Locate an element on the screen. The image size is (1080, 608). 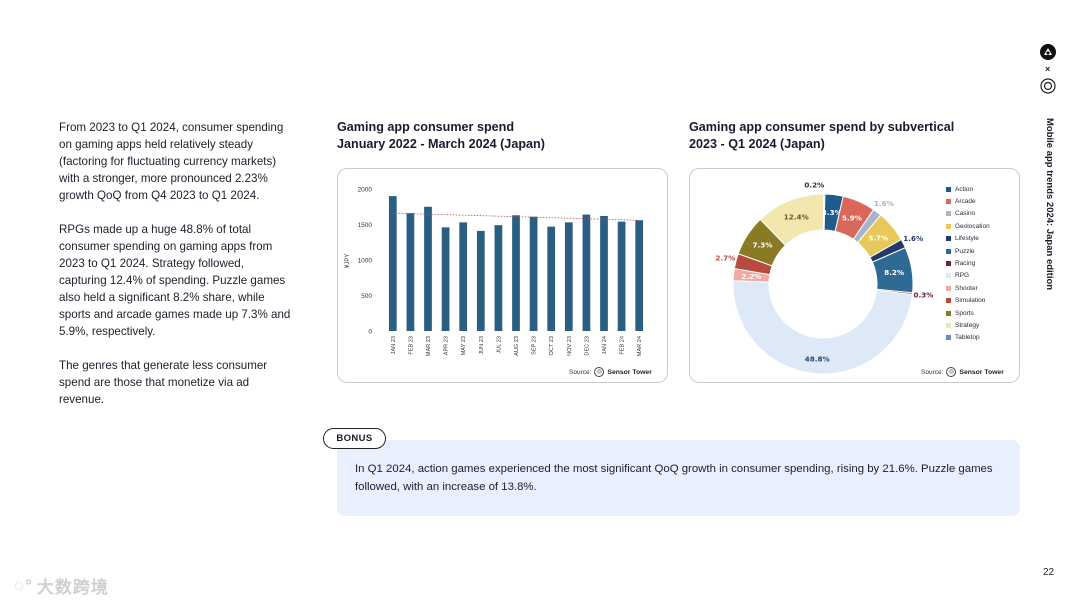
y-tick-label: 0 is located at coordinates (370, 332).